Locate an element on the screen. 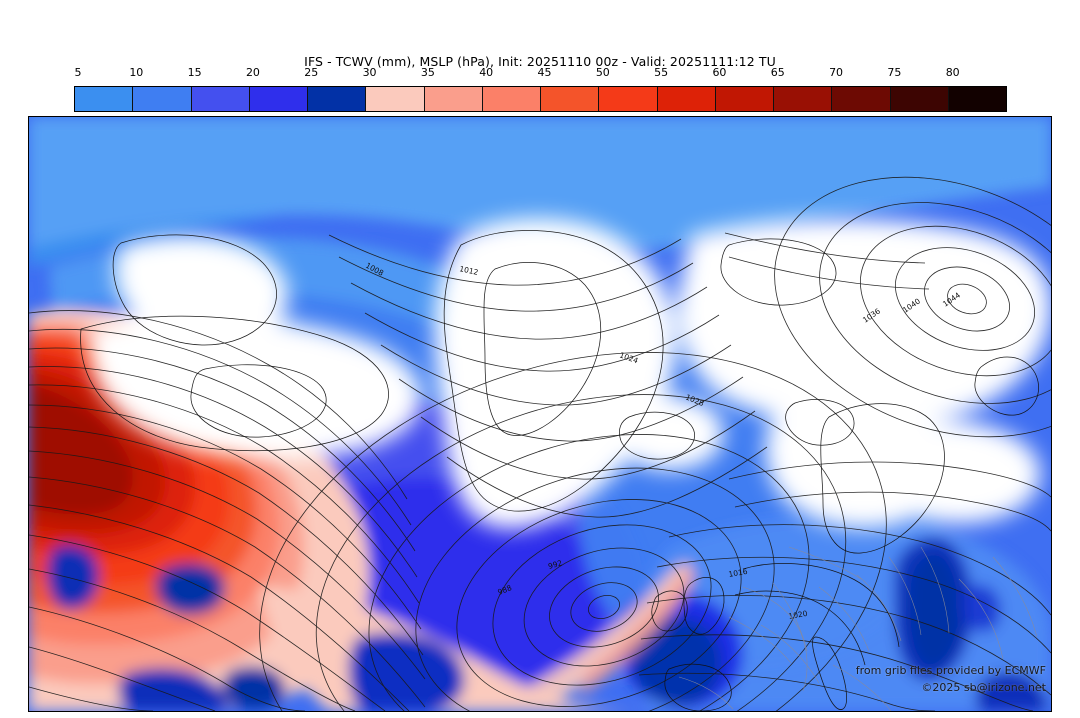 The width and height of the screenshot is (1080, 718). colorbar-tick-80: 80 is located at coordinates (952, 72).